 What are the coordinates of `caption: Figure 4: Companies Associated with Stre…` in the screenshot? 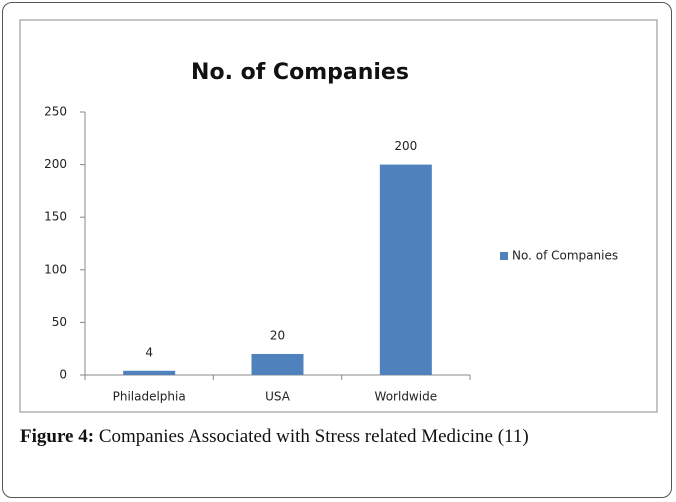 It's located at (274, 437).